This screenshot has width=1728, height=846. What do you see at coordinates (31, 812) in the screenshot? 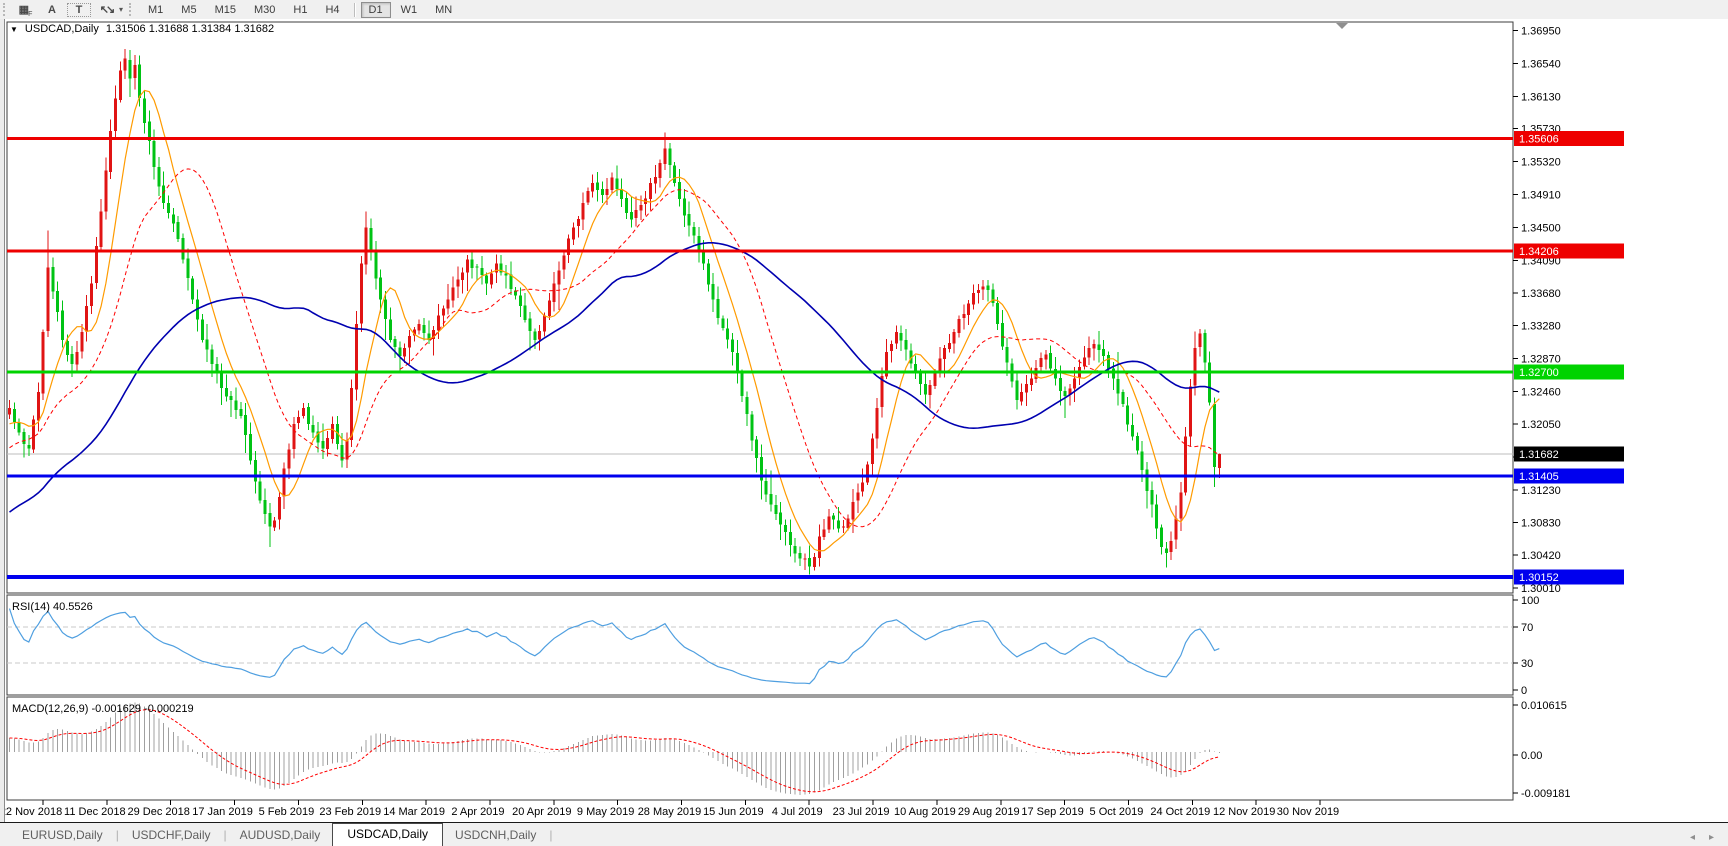
I see `date-tick-label: 22 Nov 2018` at bounding box center [31, 812].